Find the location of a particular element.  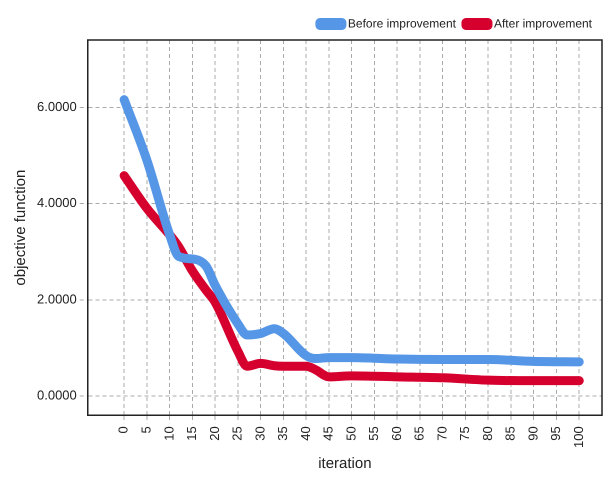

y-tick-label: 6.0000 is located at coordinates (56, 106).